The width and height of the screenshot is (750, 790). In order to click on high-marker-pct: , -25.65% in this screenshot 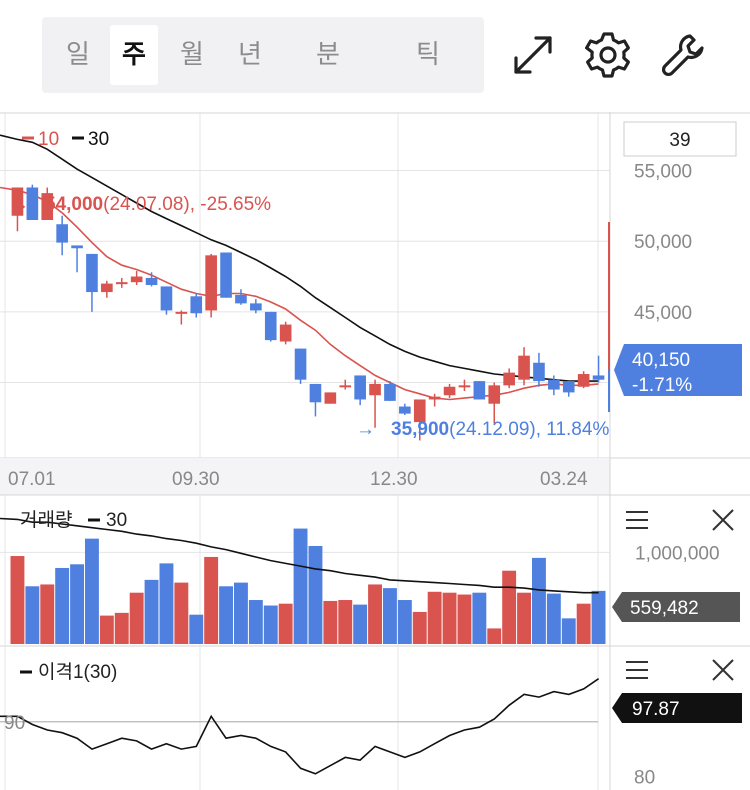, I will do `click(230, 204)`.